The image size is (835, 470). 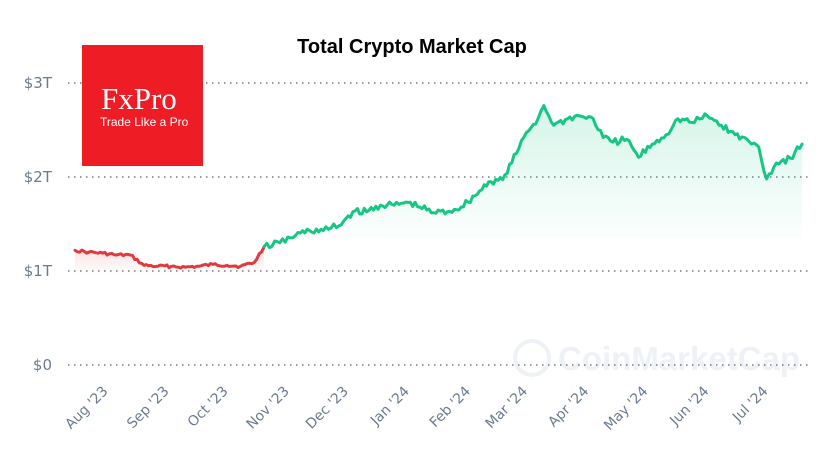 I want to click on watermark: CoinMarketCap, so click(x=656, y=358).